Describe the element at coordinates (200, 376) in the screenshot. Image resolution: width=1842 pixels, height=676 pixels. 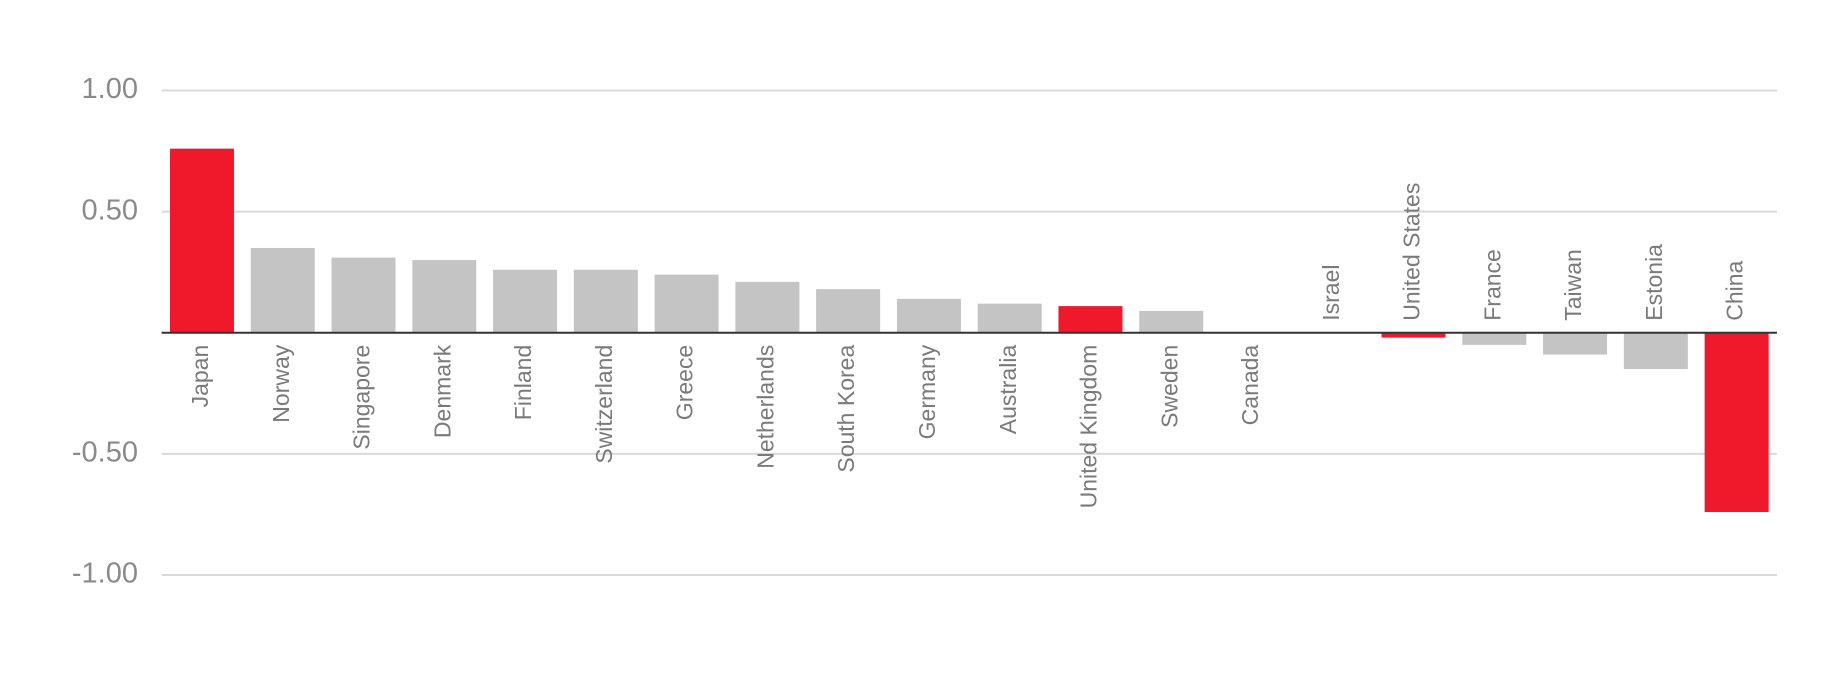
I see `x-tick-label: Japan` at that location.